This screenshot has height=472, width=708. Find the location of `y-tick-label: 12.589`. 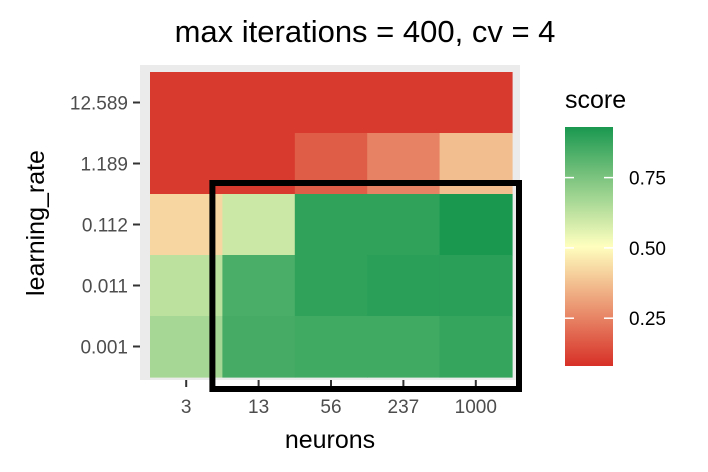

y-tick-label: 12.589 is located at coordinates (99, 104).